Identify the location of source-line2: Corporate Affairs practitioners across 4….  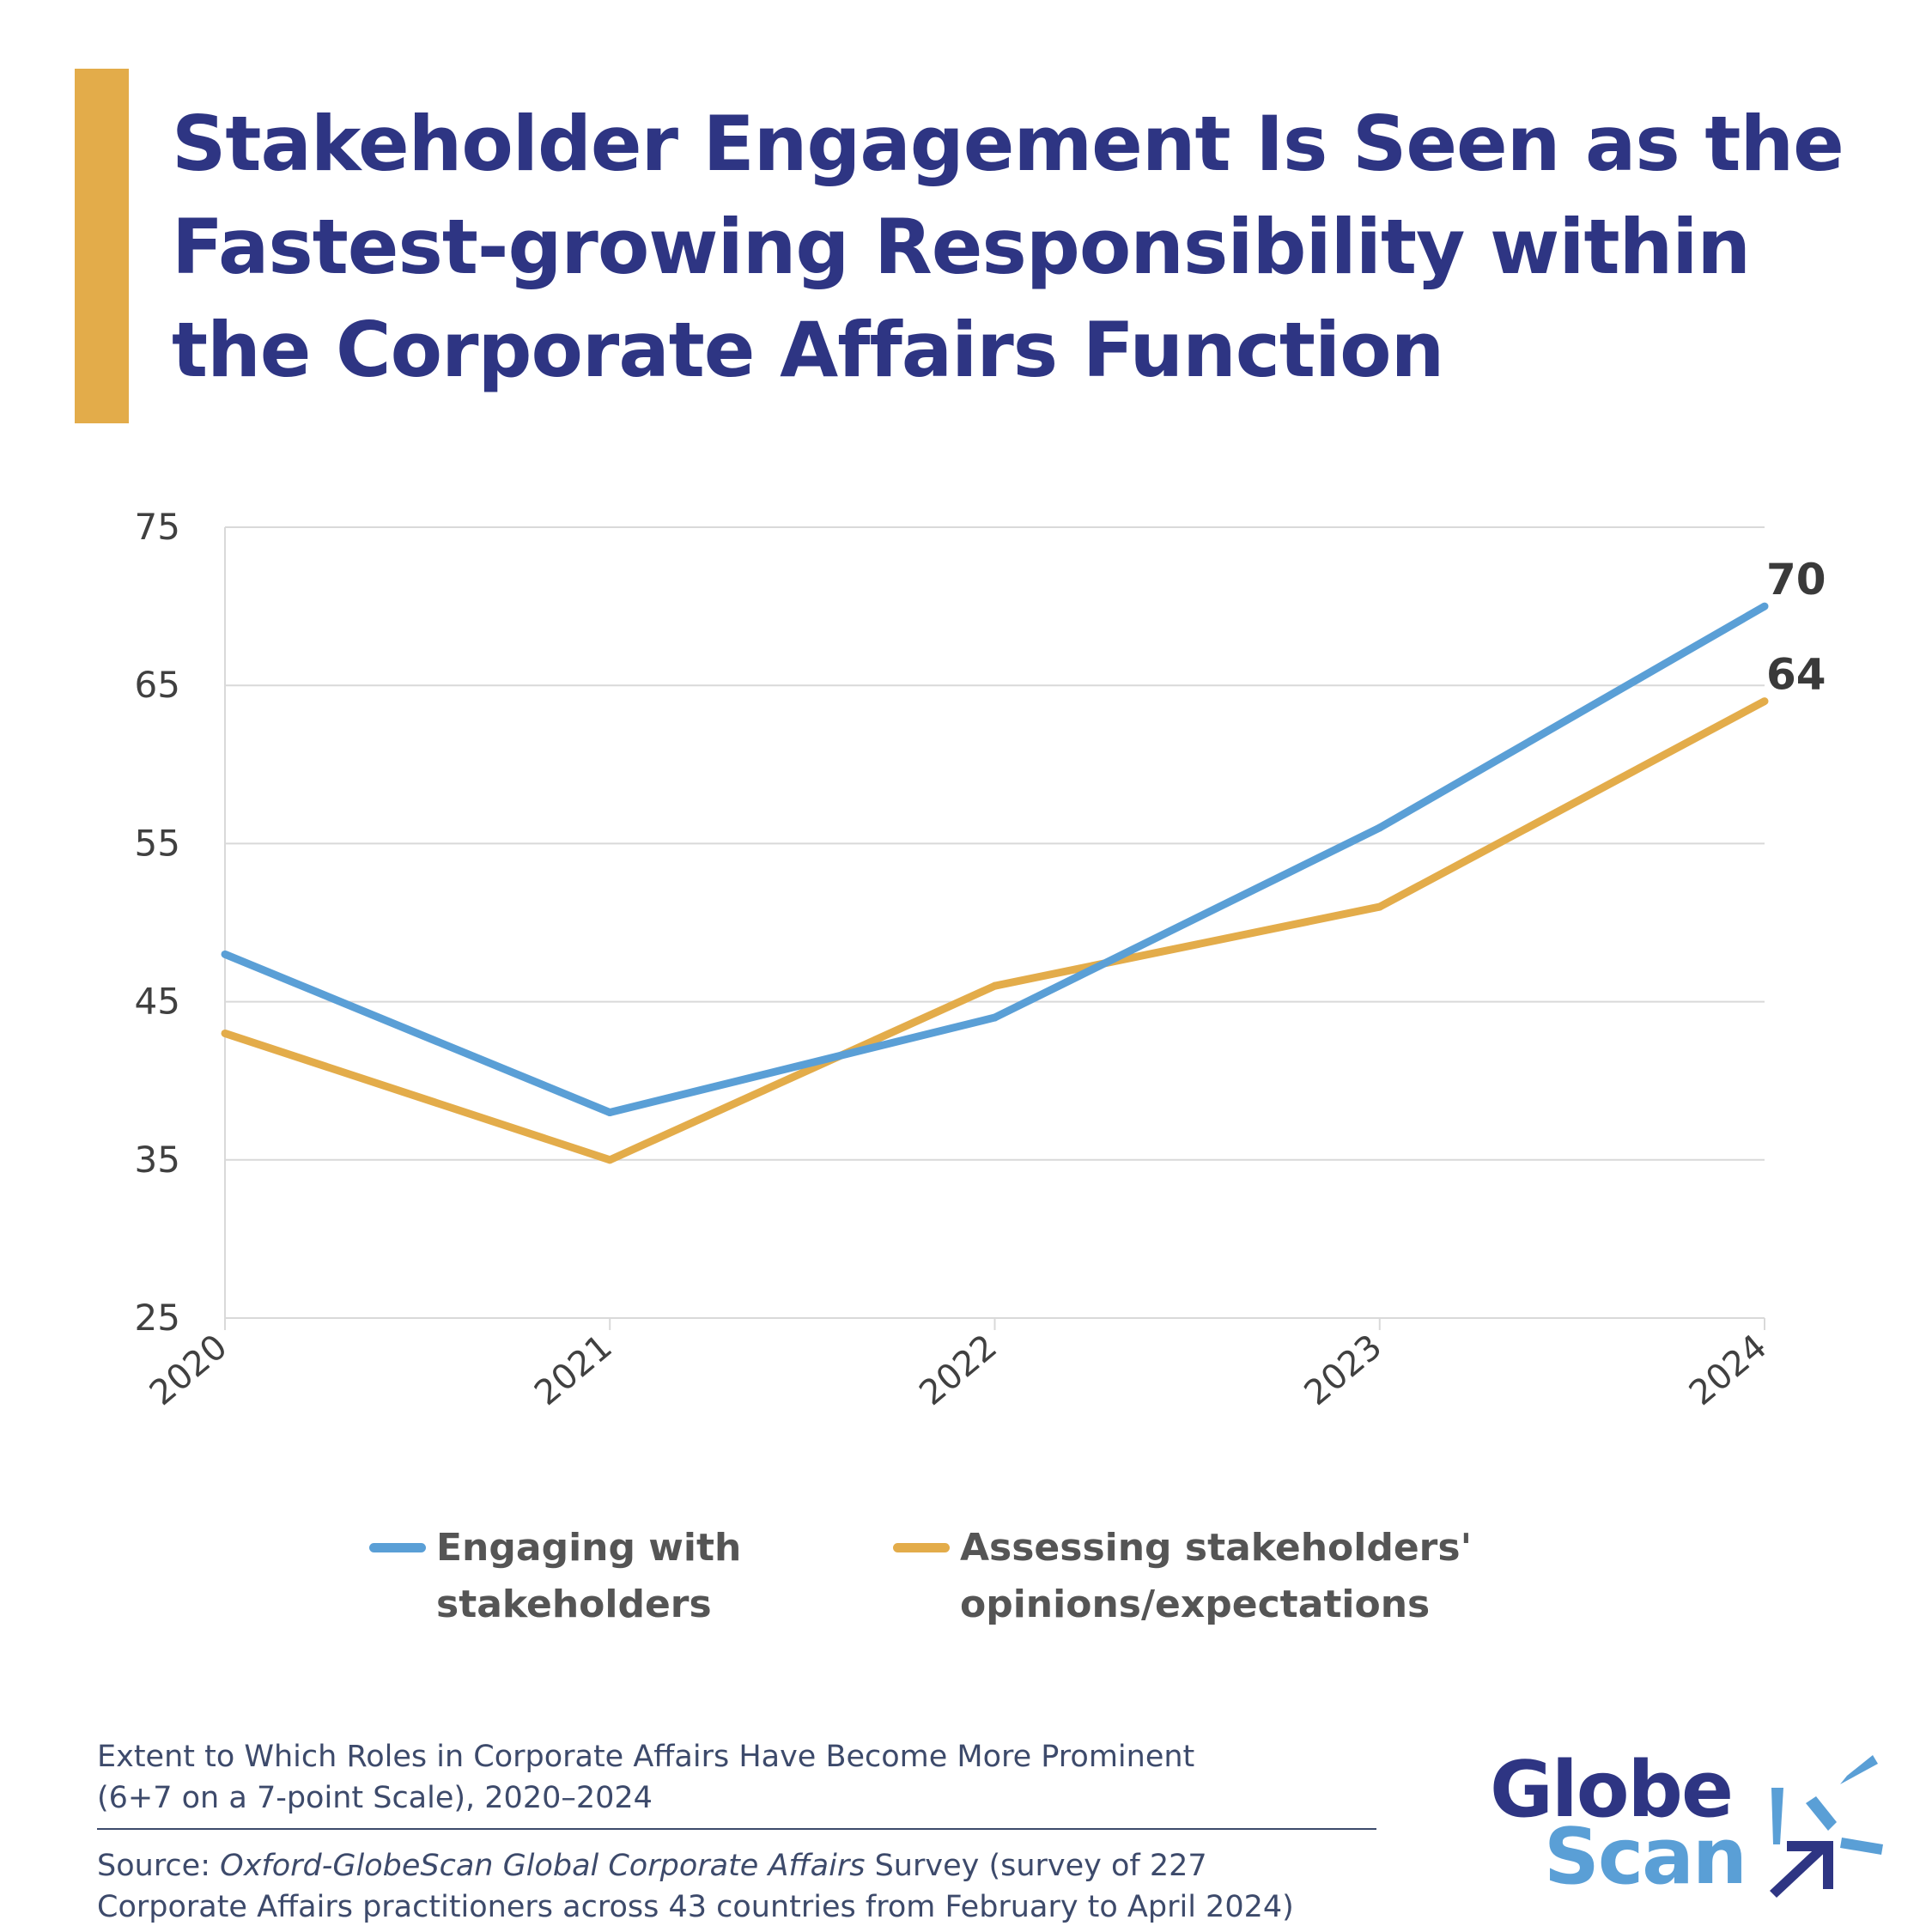
(695, 1907).